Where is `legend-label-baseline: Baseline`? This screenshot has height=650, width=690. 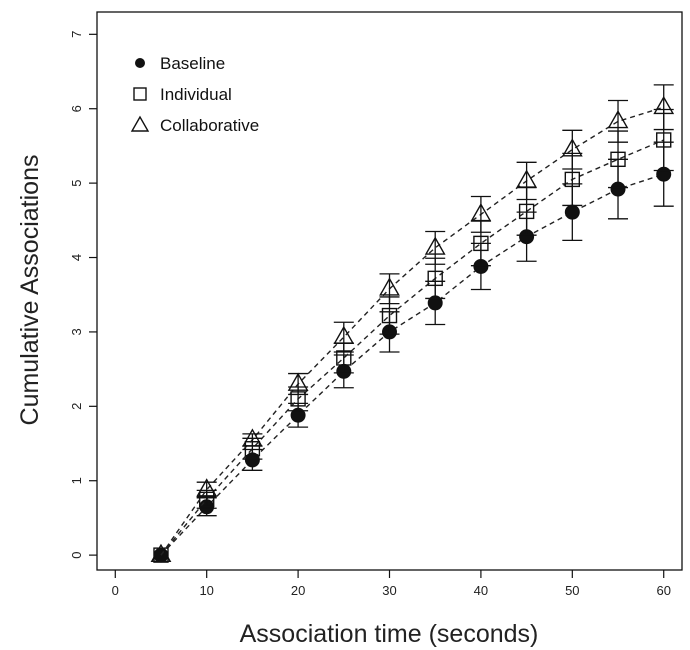 legend-label-baseline: Baseline is located at coordinates (192, 63).